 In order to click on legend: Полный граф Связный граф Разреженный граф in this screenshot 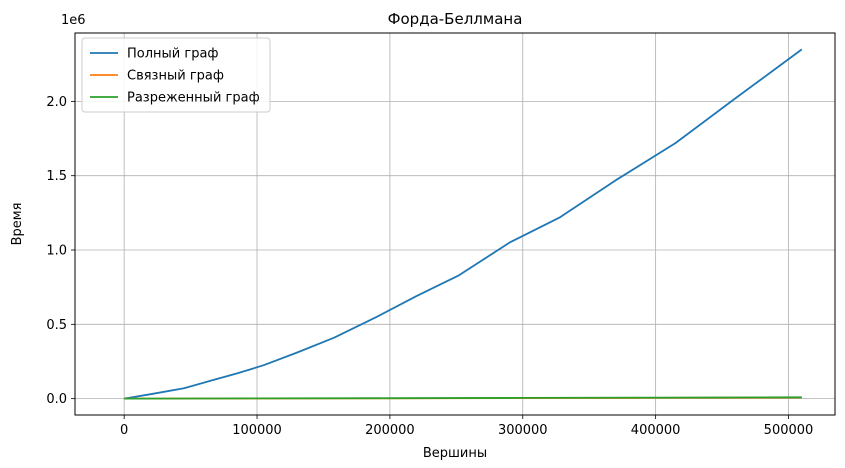, I will do `click(176, 75)`.